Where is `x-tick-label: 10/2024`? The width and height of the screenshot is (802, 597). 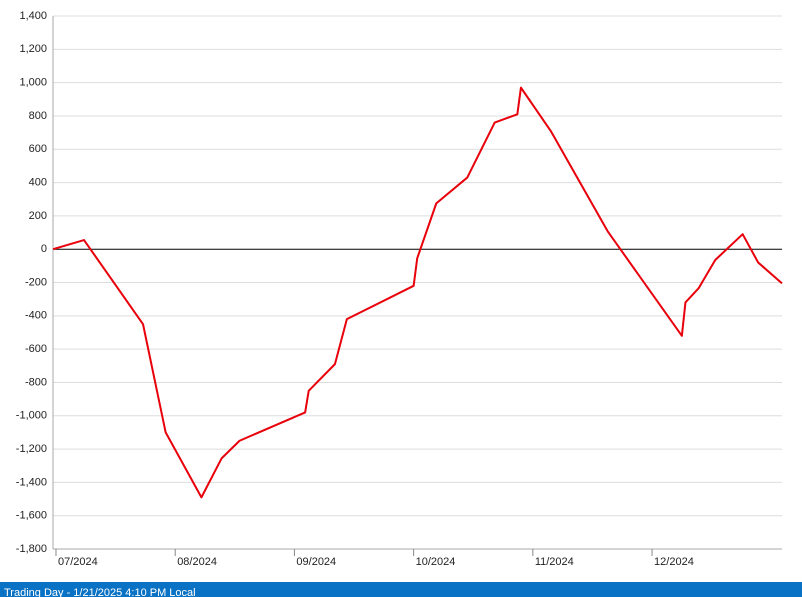
x-tick-label: 10/2024 is located at coordinates (436, 562).